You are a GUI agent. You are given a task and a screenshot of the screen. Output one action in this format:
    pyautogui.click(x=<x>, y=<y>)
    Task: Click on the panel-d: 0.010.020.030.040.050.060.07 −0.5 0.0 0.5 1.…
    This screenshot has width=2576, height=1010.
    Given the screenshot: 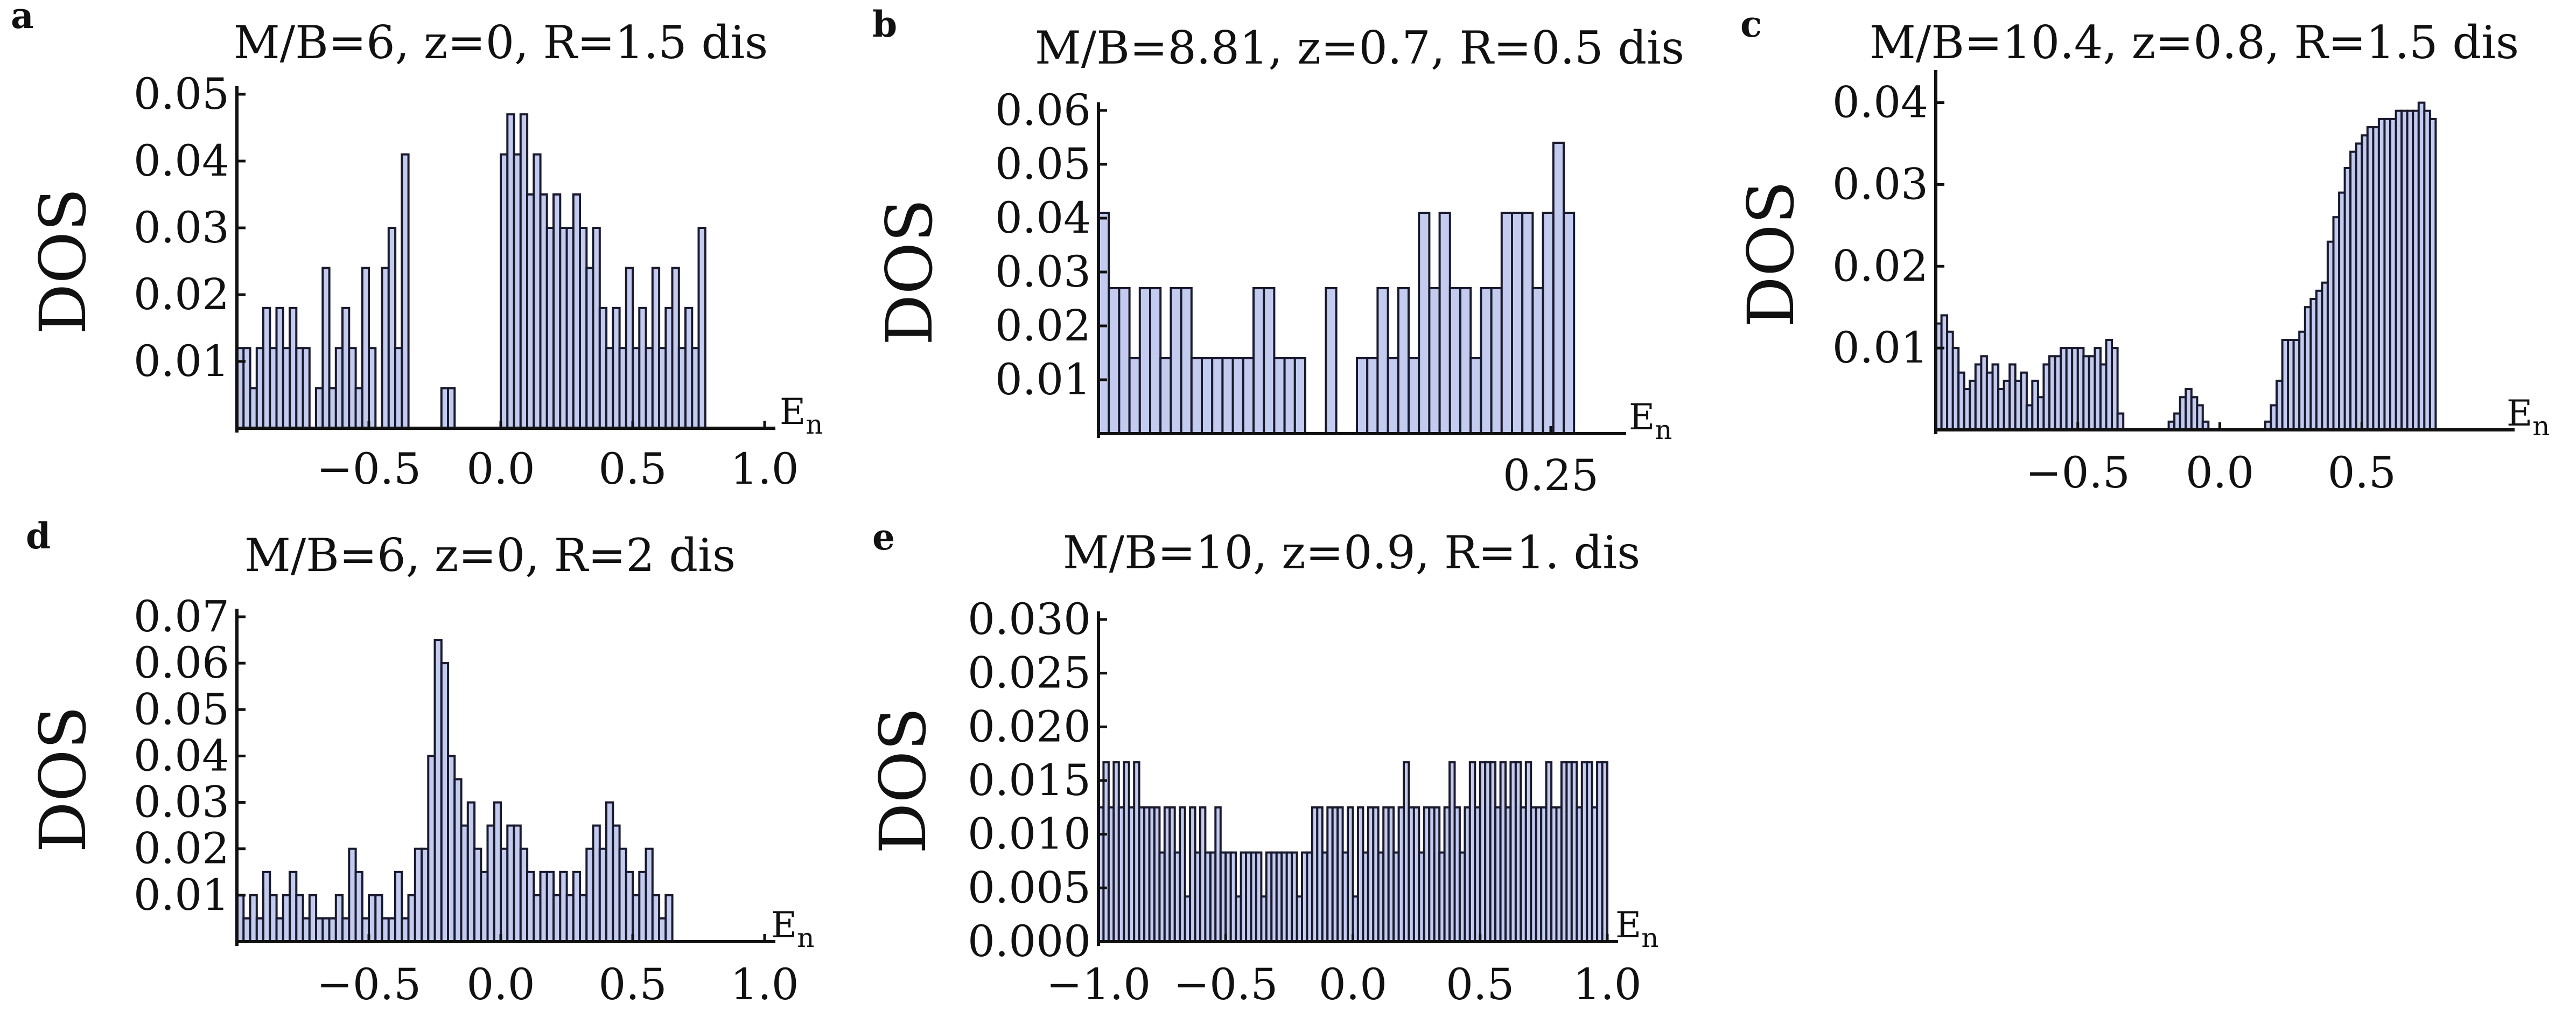 What is the action you would take?
    pyautogui.click(x=420, y=762)
    